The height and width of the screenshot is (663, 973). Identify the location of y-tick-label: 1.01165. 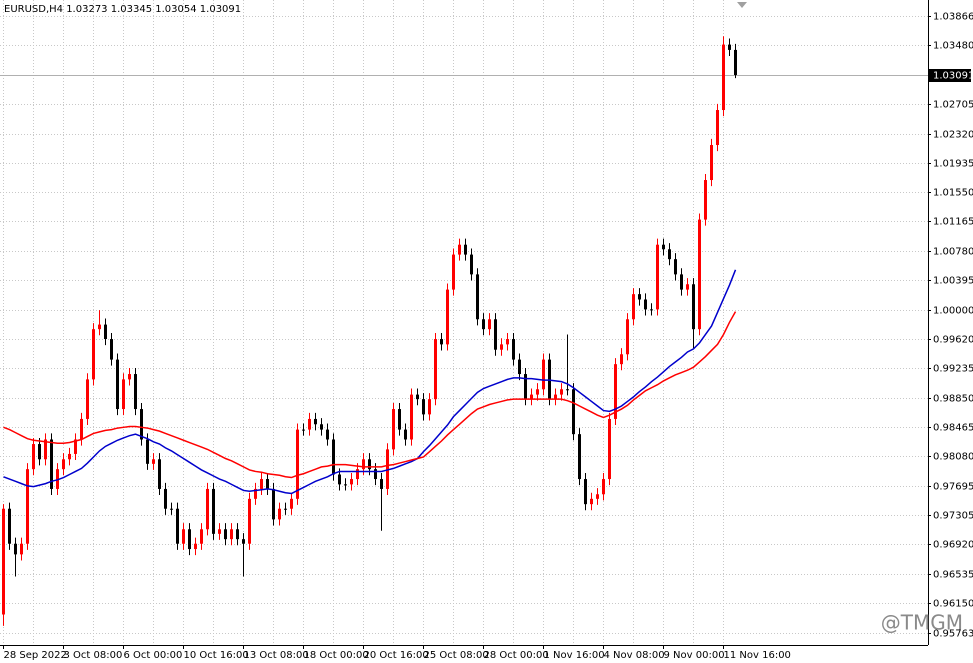
(953, 222).